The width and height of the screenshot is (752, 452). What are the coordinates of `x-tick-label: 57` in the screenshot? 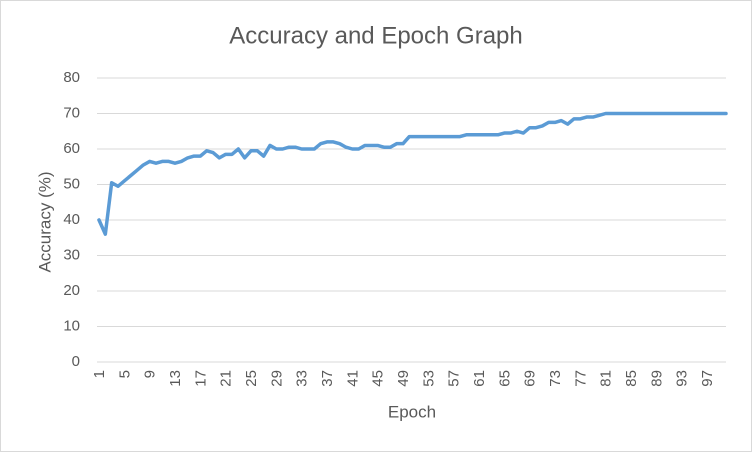 It's located at (454, 378).